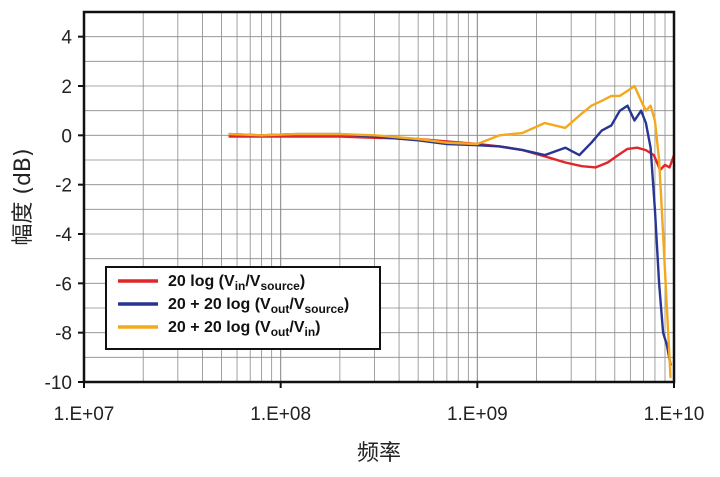 The width and height of the screenshot is (720, 477). Describe the element at coordinates (63, 235) in the screenshot. I see `y-tick-label: -4` at that location.